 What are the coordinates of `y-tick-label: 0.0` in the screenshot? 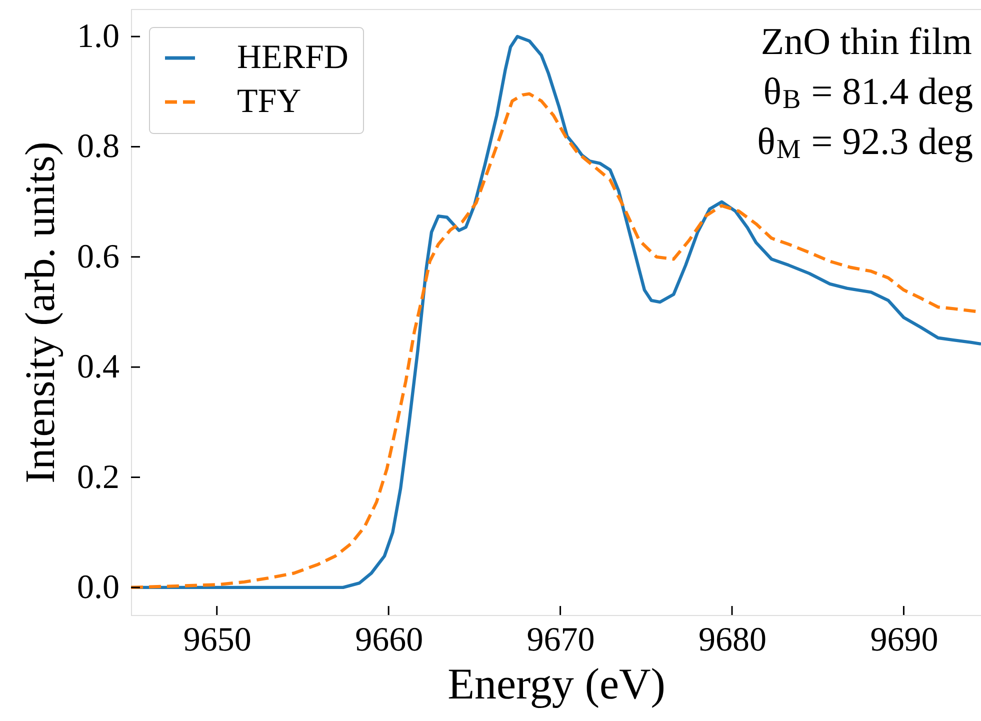 It's located at (98, 587).